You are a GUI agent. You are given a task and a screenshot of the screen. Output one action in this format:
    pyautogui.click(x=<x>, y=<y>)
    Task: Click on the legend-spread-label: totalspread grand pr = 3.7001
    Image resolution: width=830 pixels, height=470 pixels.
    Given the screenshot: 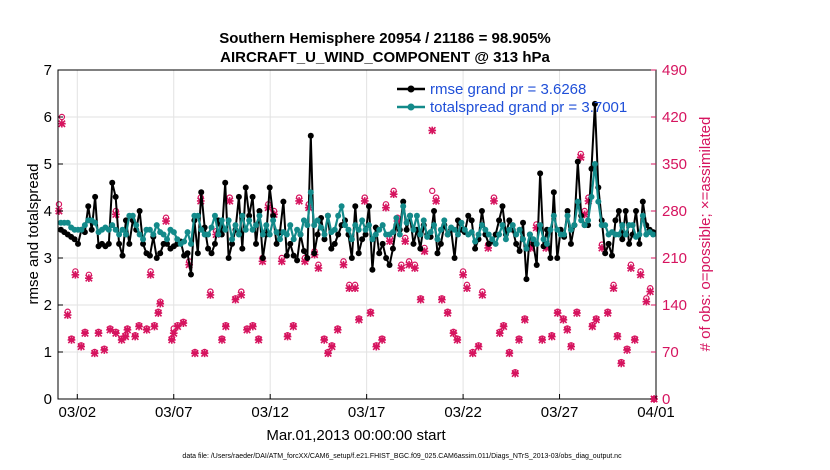 What is the action you would take?
    pyautogui.click(x=528, y=107)
    